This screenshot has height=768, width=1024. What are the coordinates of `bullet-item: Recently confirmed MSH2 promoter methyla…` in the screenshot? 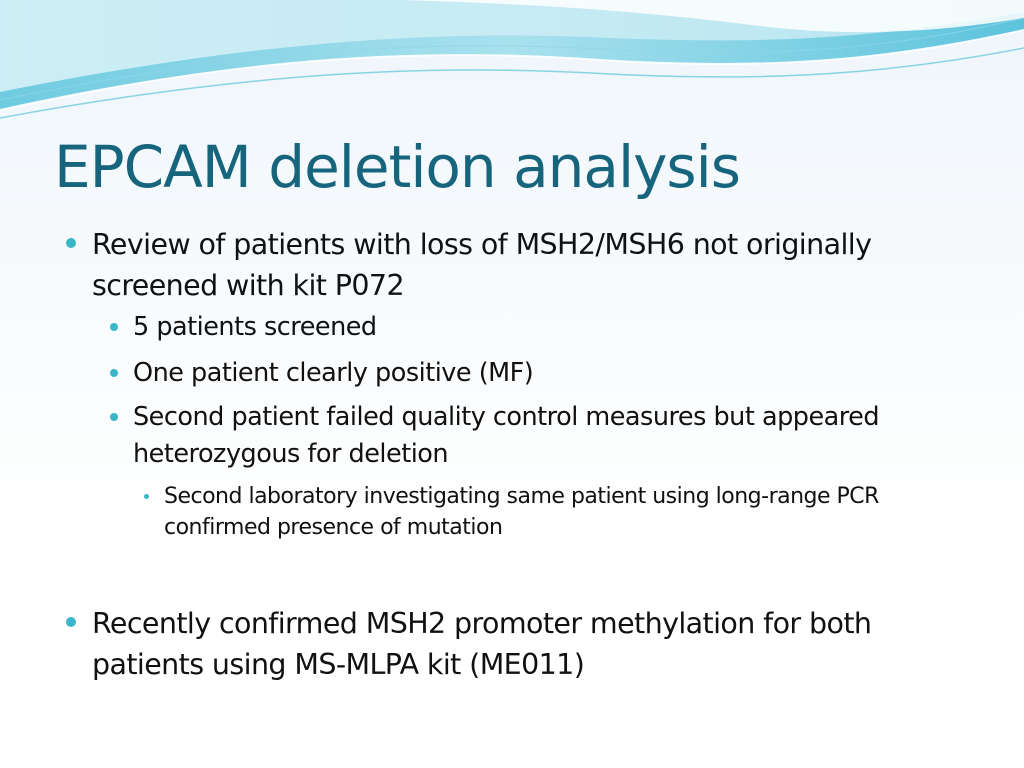 It's located at (524, 644).